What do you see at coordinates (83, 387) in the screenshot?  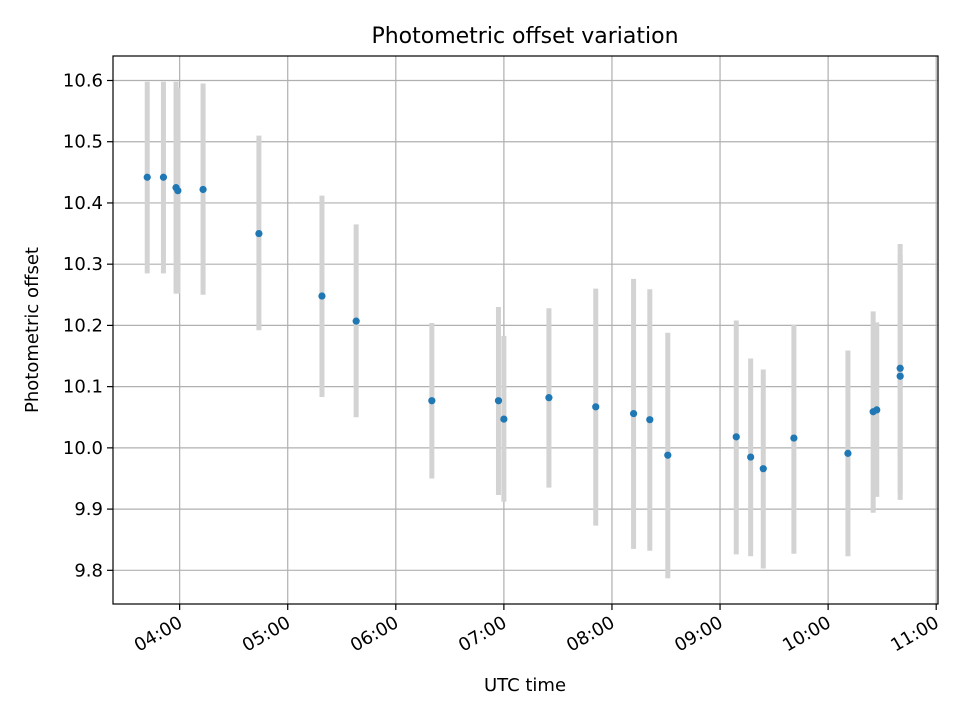 I see `y-tick-label: 10.1` at bounding box center [83, 387].